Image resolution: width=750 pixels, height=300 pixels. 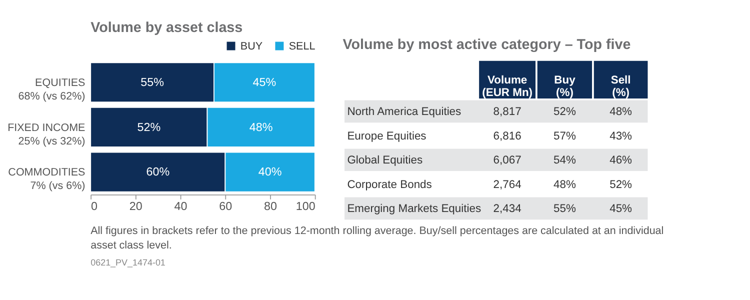 What do you see at coordinates (377, 238) in the screenshot?
I see `text: All figures in brackets refer to the previous 12-month rolling average. Buy/sell percentages are calculated at an individual asset class level.` at bounding box center [377, 238].